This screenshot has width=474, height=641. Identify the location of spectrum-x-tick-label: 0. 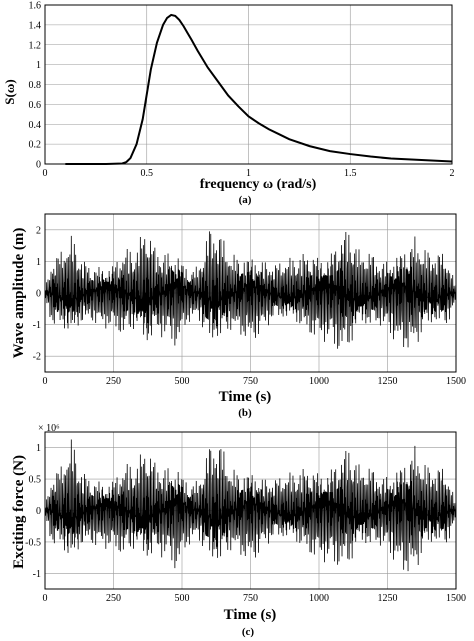
(45, 173).